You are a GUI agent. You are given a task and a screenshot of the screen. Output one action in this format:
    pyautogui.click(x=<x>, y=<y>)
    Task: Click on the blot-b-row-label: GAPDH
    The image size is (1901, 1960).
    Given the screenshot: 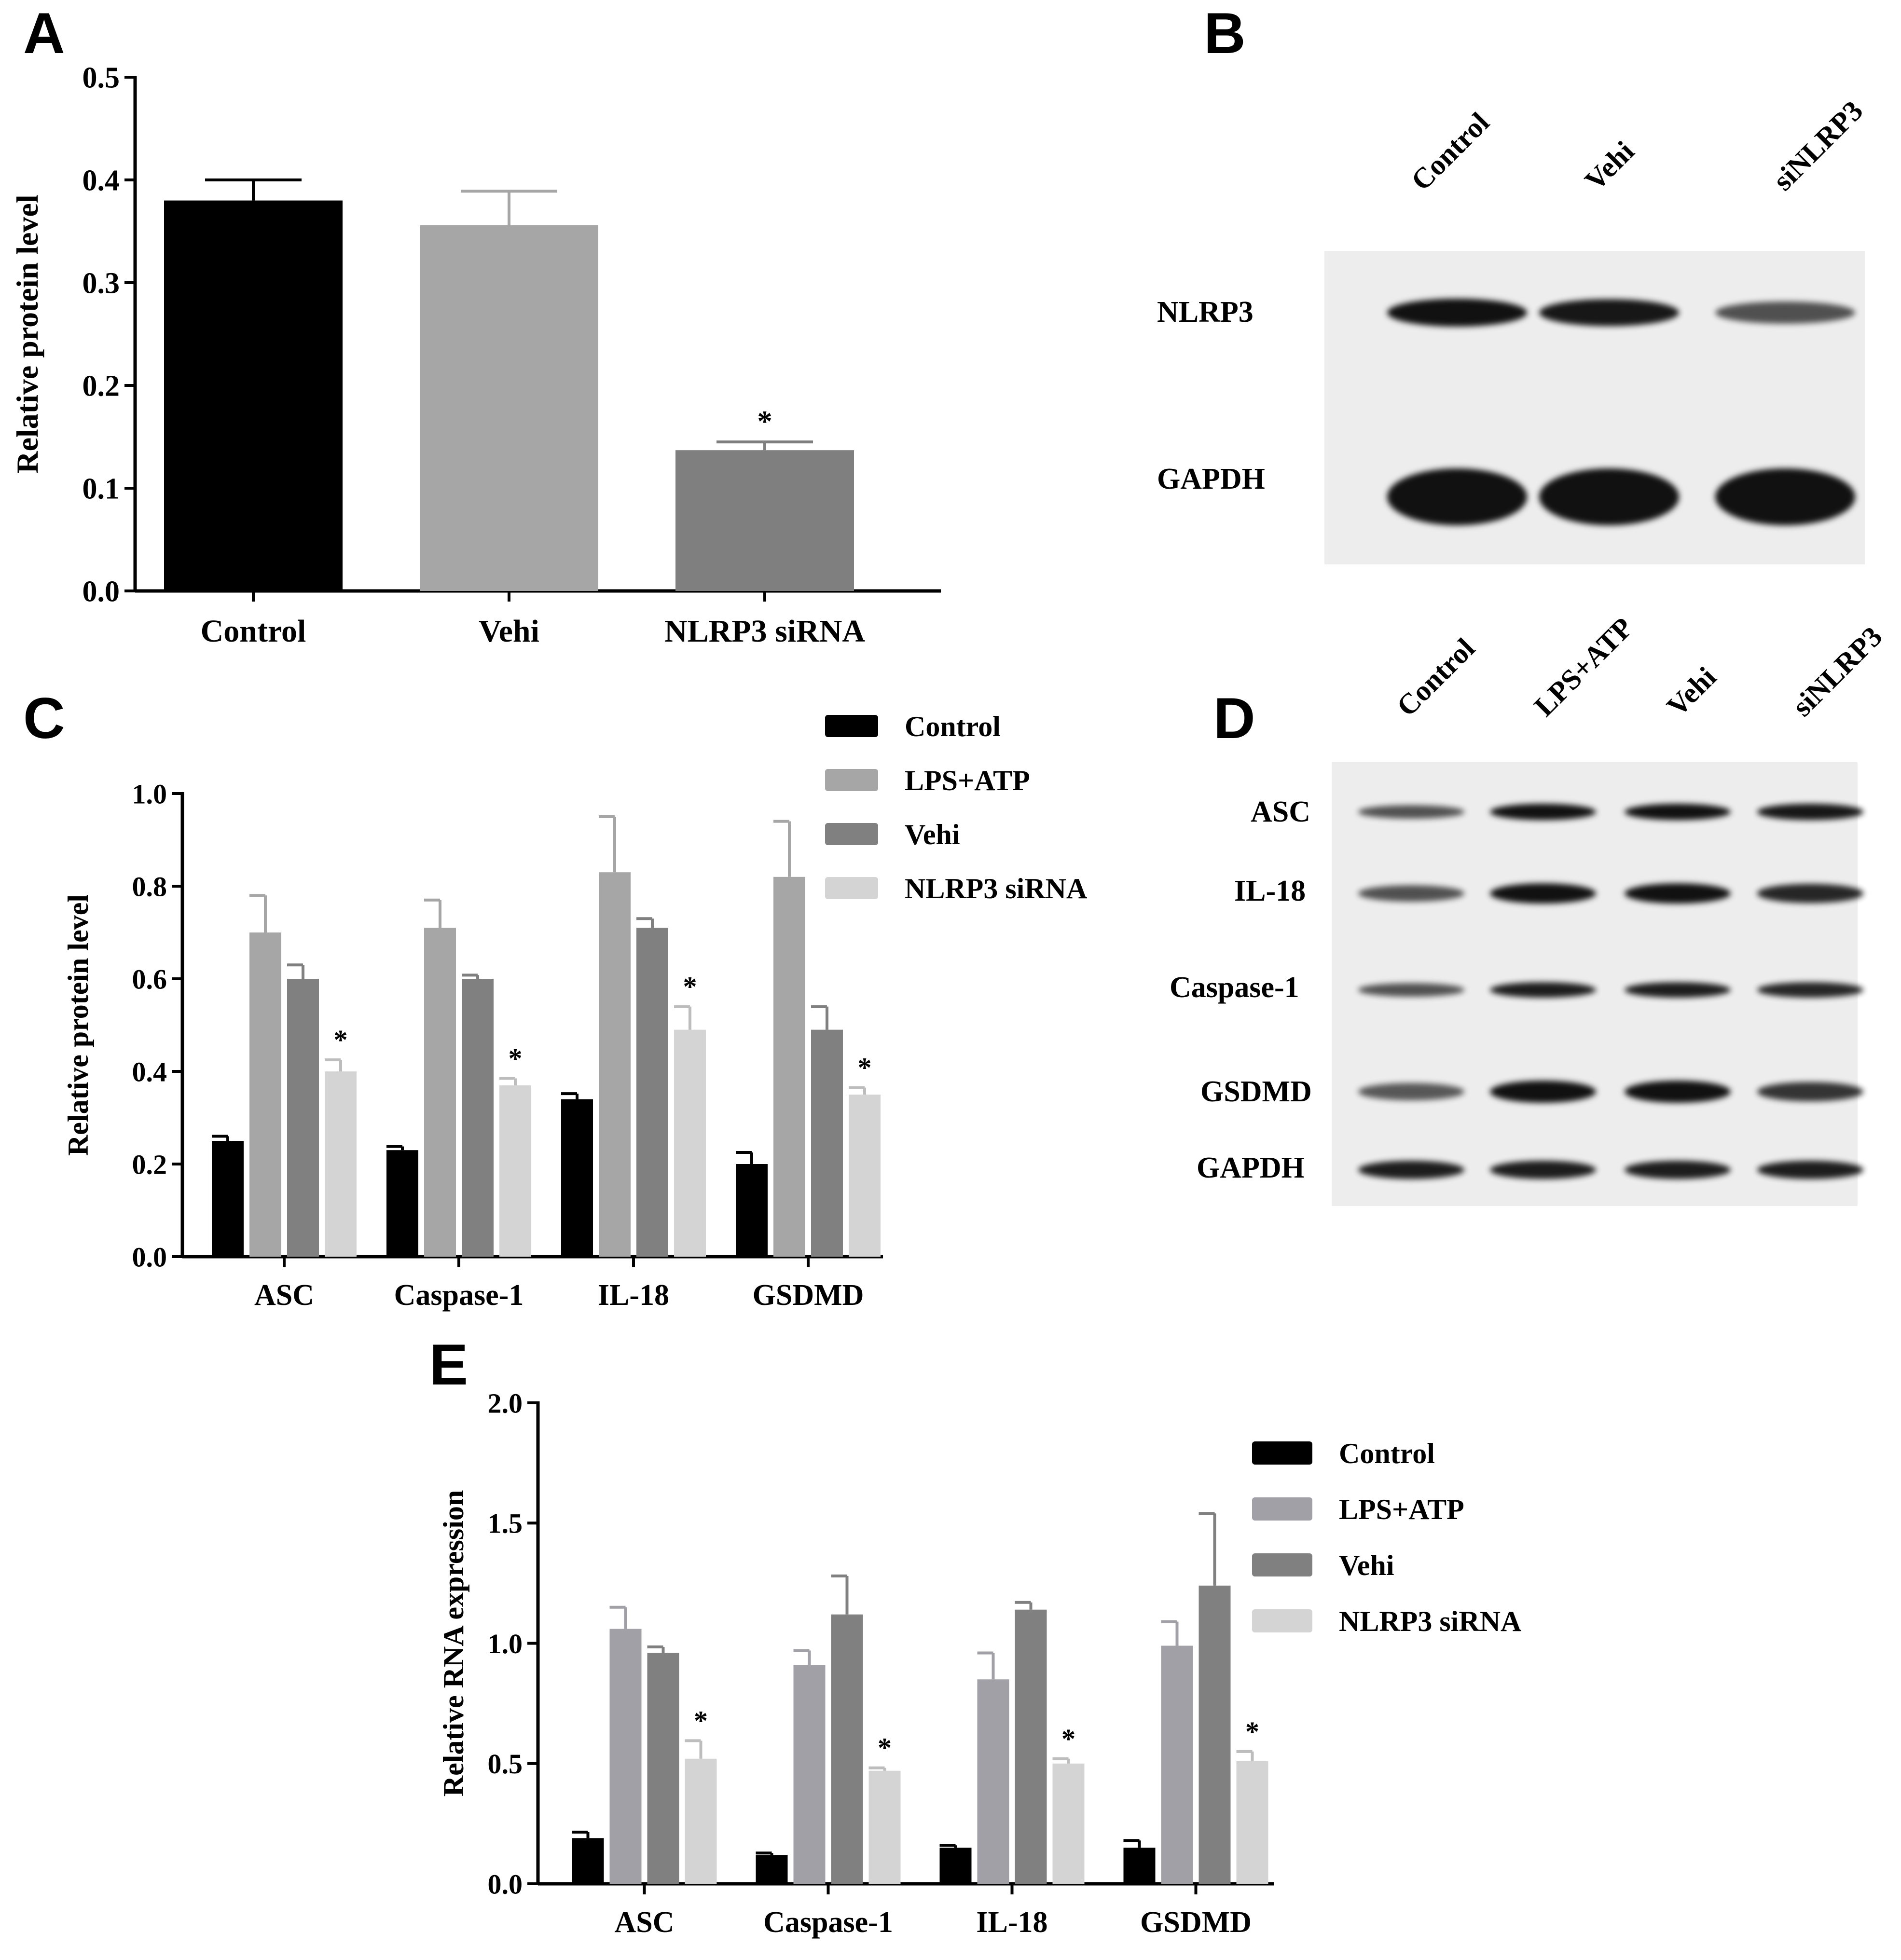 What is the action you would take?
    pyautogui.click(x=1211, y=479)
    